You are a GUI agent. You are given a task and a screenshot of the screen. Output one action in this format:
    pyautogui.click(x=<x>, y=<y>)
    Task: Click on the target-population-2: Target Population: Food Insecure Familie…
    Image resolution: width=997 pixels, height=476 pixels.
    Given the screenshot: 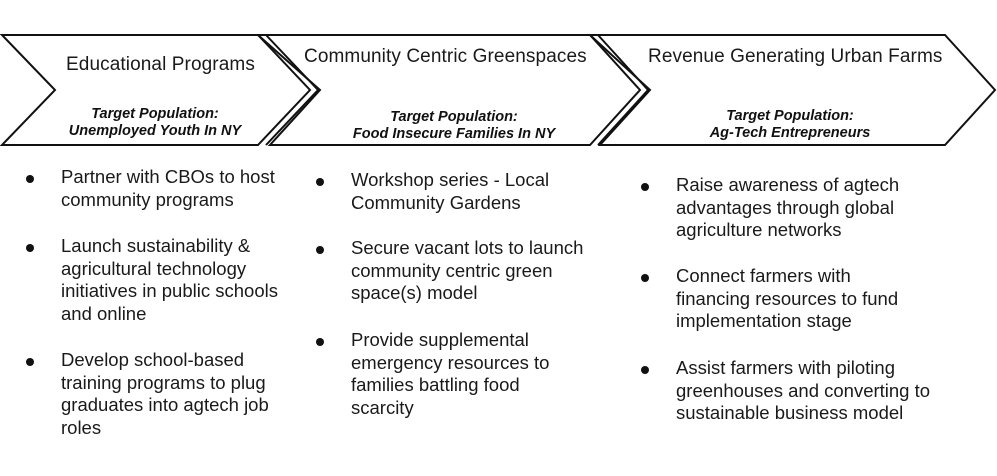 What is the action you would take?
    pyautogui.click(x=454, y=126)
    